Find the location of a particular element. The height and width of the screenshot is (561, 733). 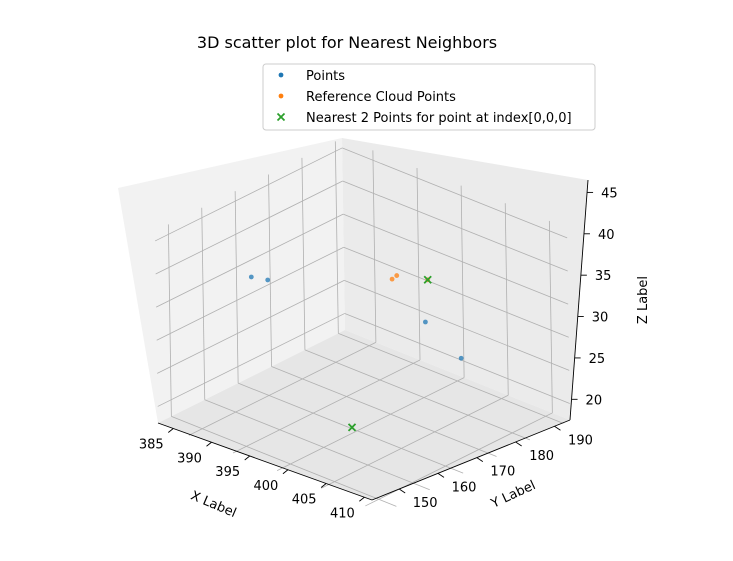

x-tick-label: 390 is located at coordinates (189, 458).